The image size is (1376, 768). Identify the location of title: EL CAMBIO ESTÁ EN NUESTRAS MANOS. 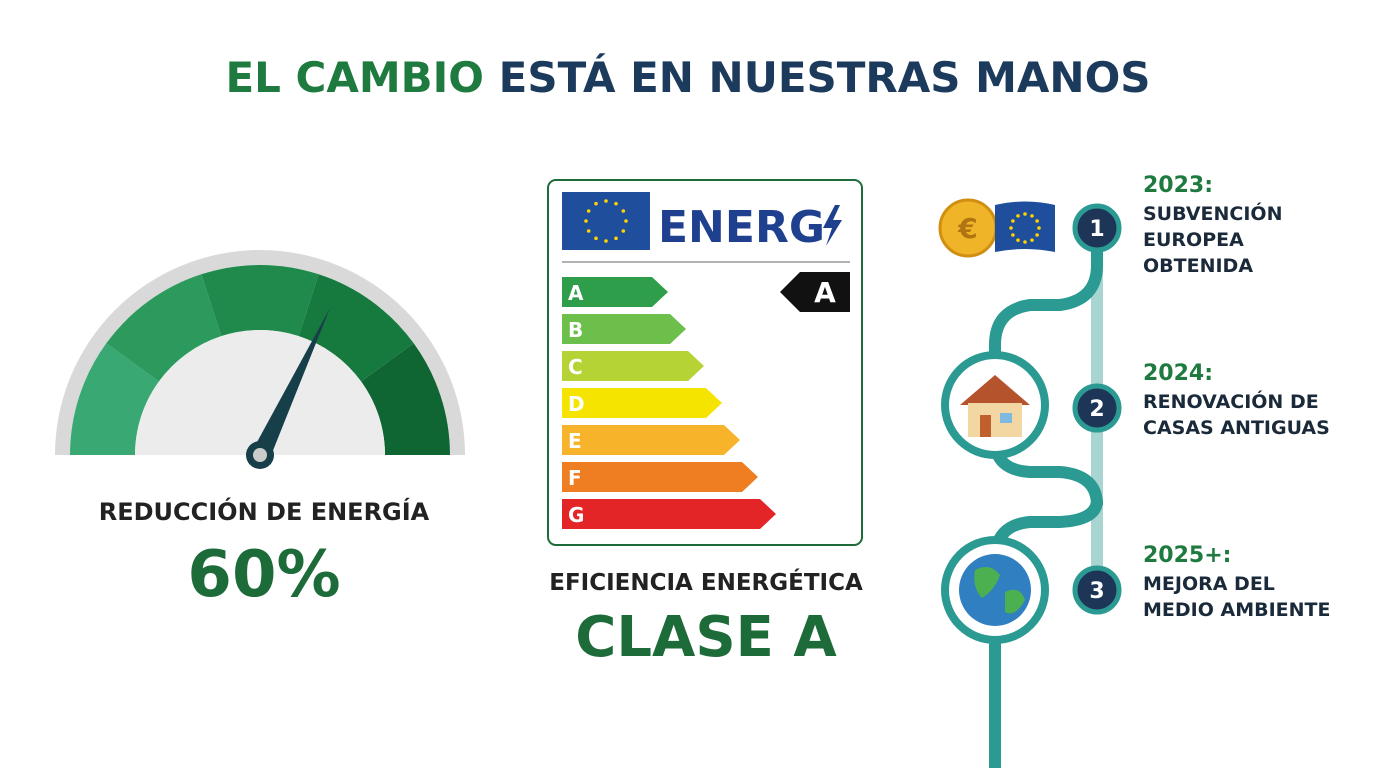
(687, 77).